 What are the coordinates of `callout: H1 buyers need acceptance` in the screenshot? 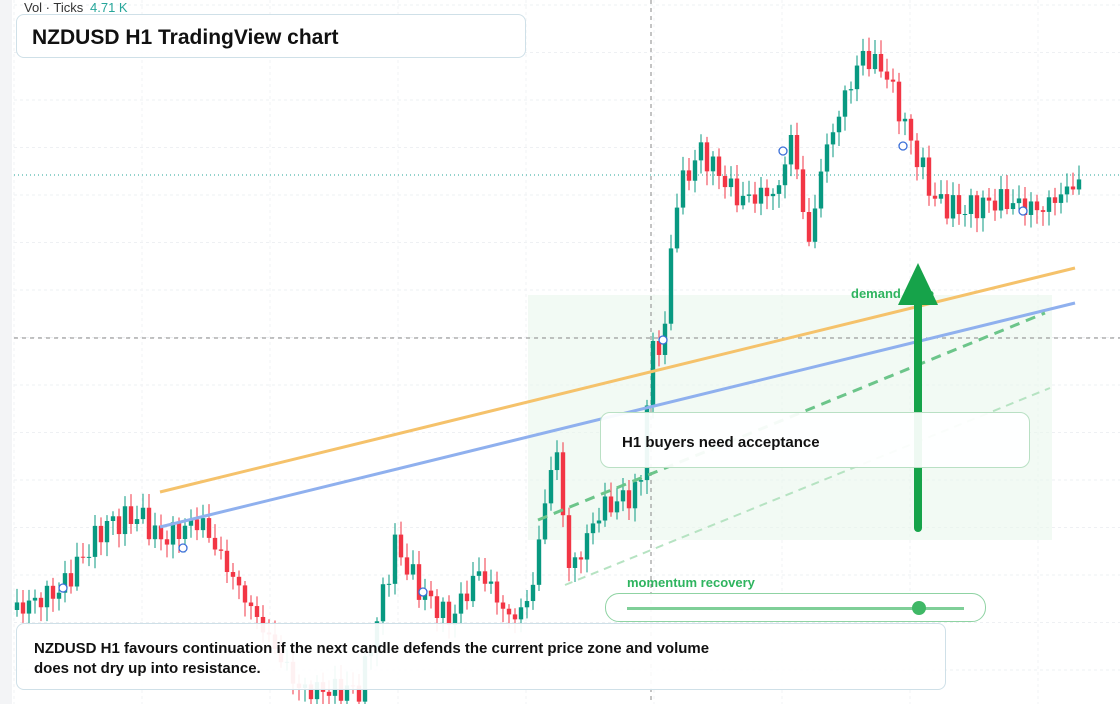 It's located at (721, 442).